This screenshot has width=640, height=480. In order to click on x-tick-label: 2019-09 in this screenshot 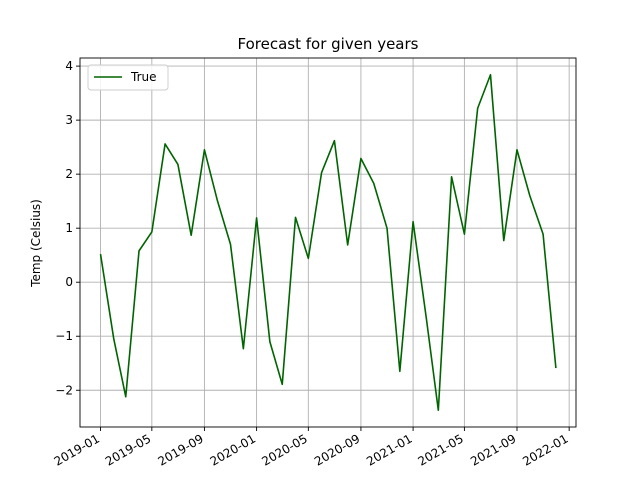, I will do `click(181, 449)`.